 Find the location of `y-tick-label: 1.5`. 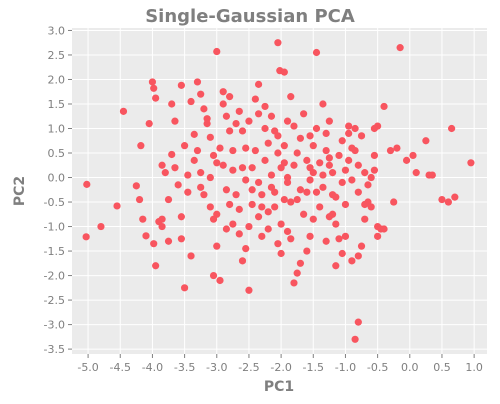

y-tick-label: 1.5 is located at coordinates (57, 104).